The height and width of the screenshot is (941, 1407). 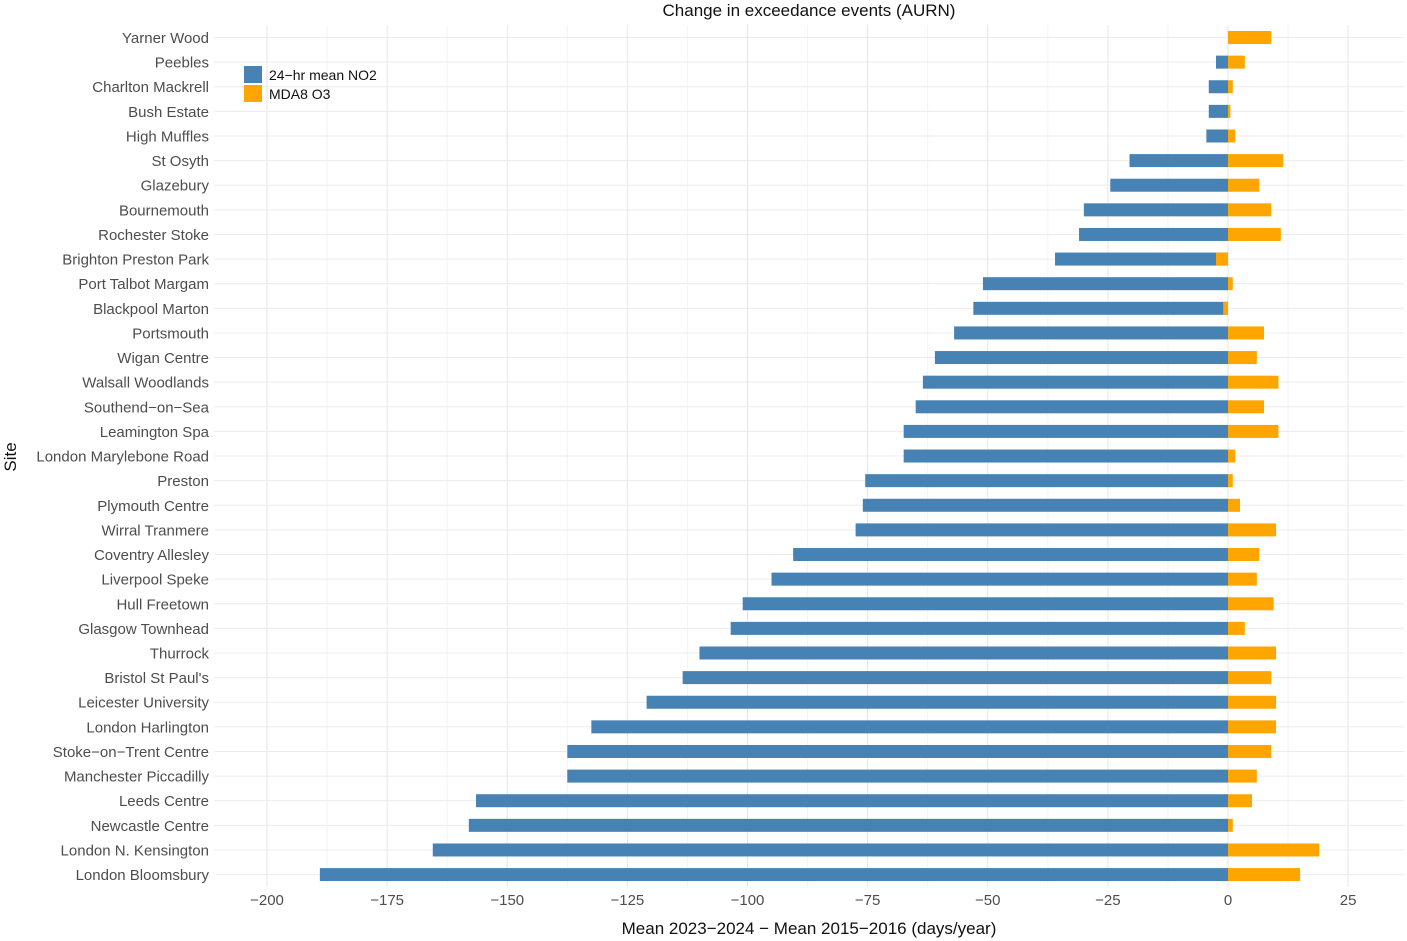 I want to click on y-tick-label: Manchester Piccadilly, so click(x=137, y=777).